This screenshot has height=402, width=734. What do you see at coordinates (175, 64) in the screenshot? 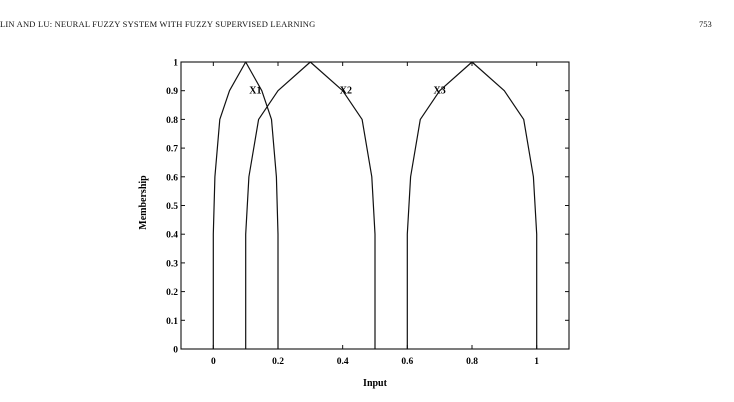
I see `y-tick-label: 1` at bounding box center [175, 64].